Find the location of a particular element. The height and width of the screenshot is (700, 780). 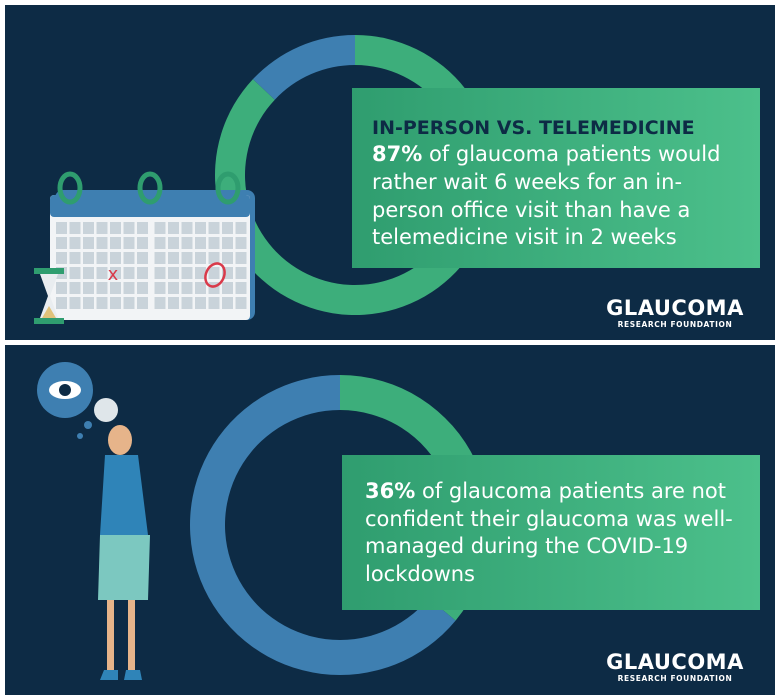

highlight: 87% is located at coordinates (397, 154).